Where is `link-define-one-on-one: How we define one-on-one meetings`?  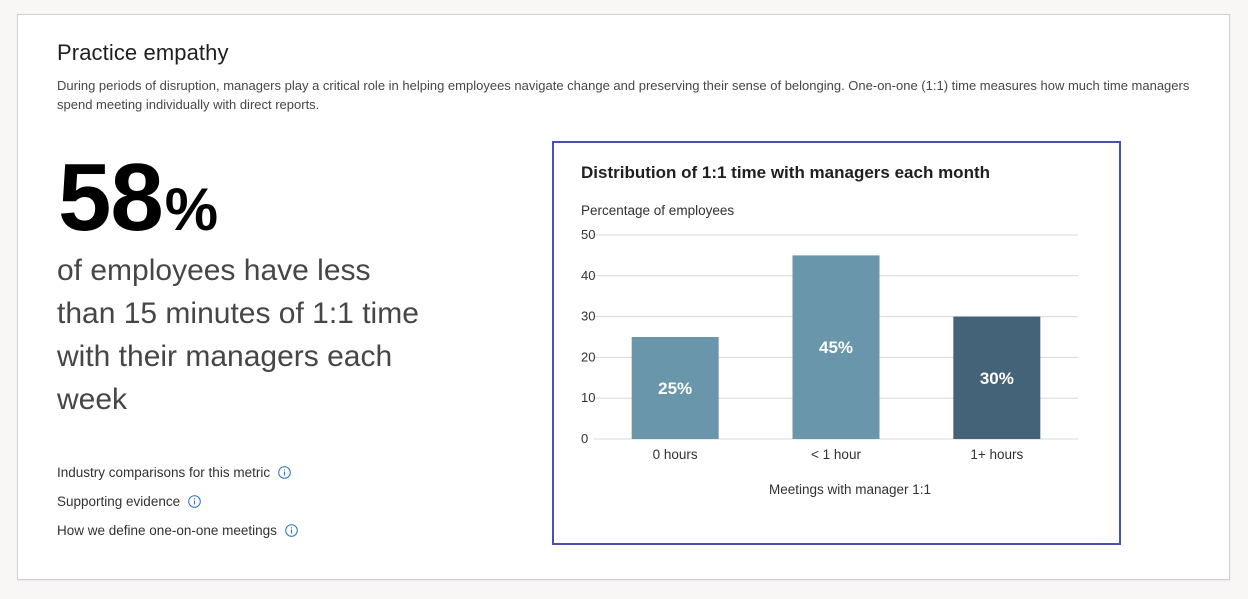 link-define-one-on-one: How we define one-on-one meetings is located at coordinates (177, 530).